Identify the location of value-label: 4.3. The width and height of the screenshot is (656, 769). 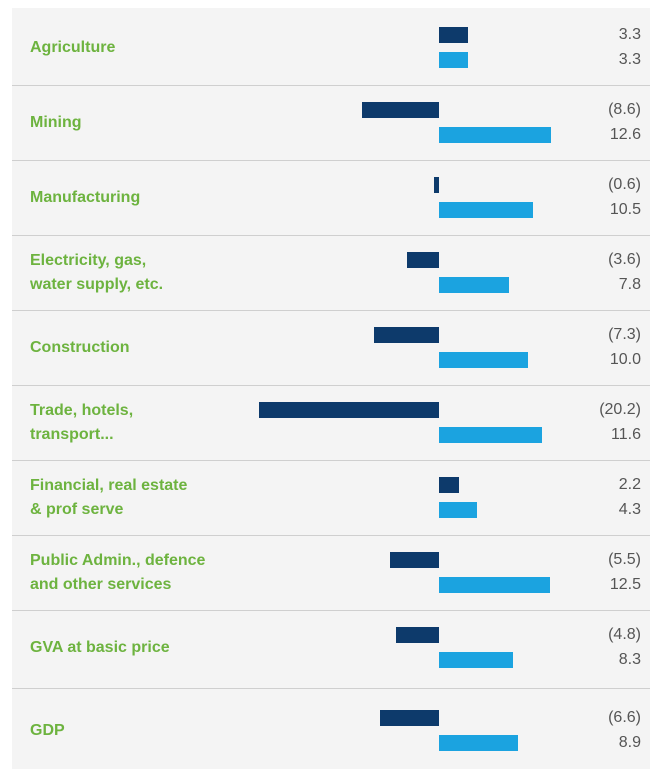
(629, 509).